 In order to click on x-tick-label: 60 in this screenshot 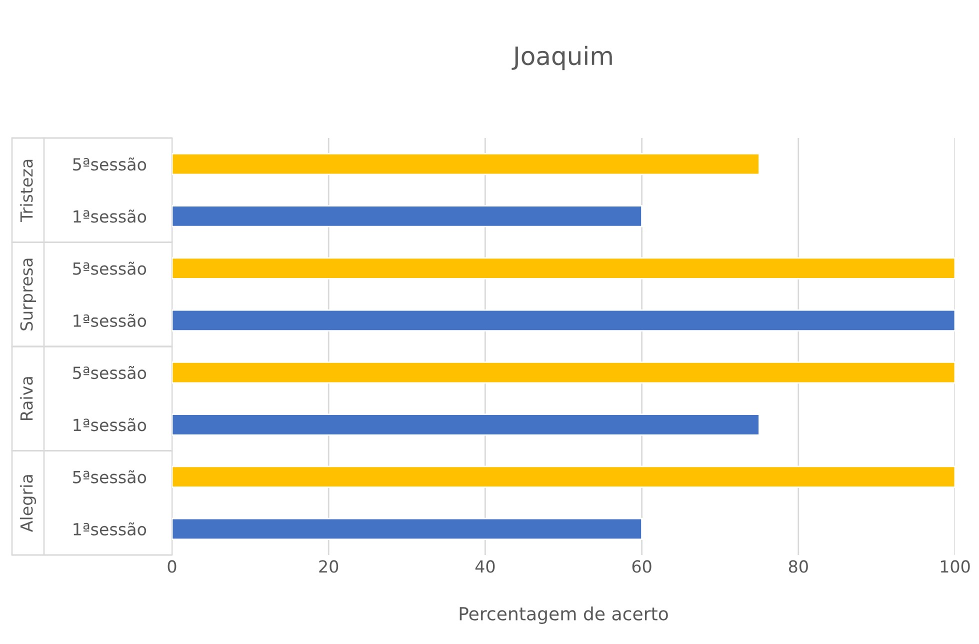, I will do `click(642, 566)`.